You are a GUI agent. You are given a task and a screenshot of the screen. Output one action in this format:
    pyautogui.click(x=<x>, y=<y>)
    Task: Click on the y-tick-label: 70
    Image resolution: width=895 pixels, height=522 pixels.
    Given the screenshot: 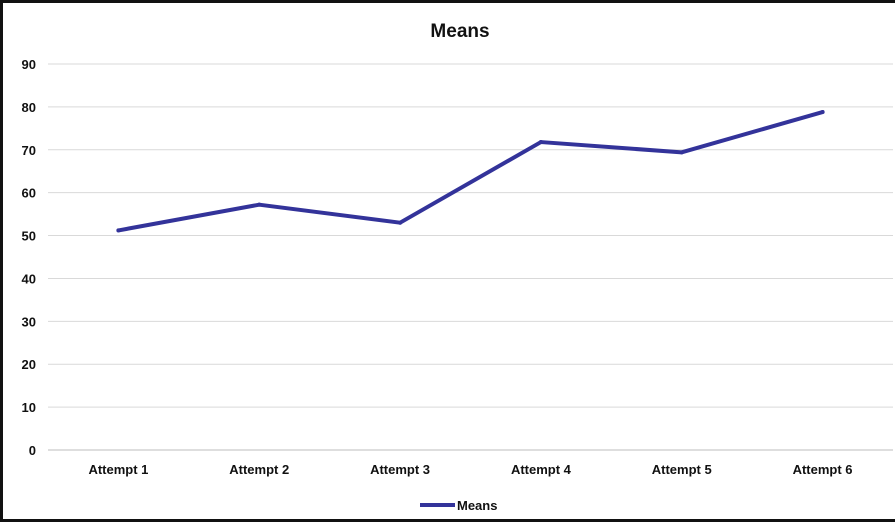 What is the action you would take?
    pyautogui.click(x=29, y=150)
    